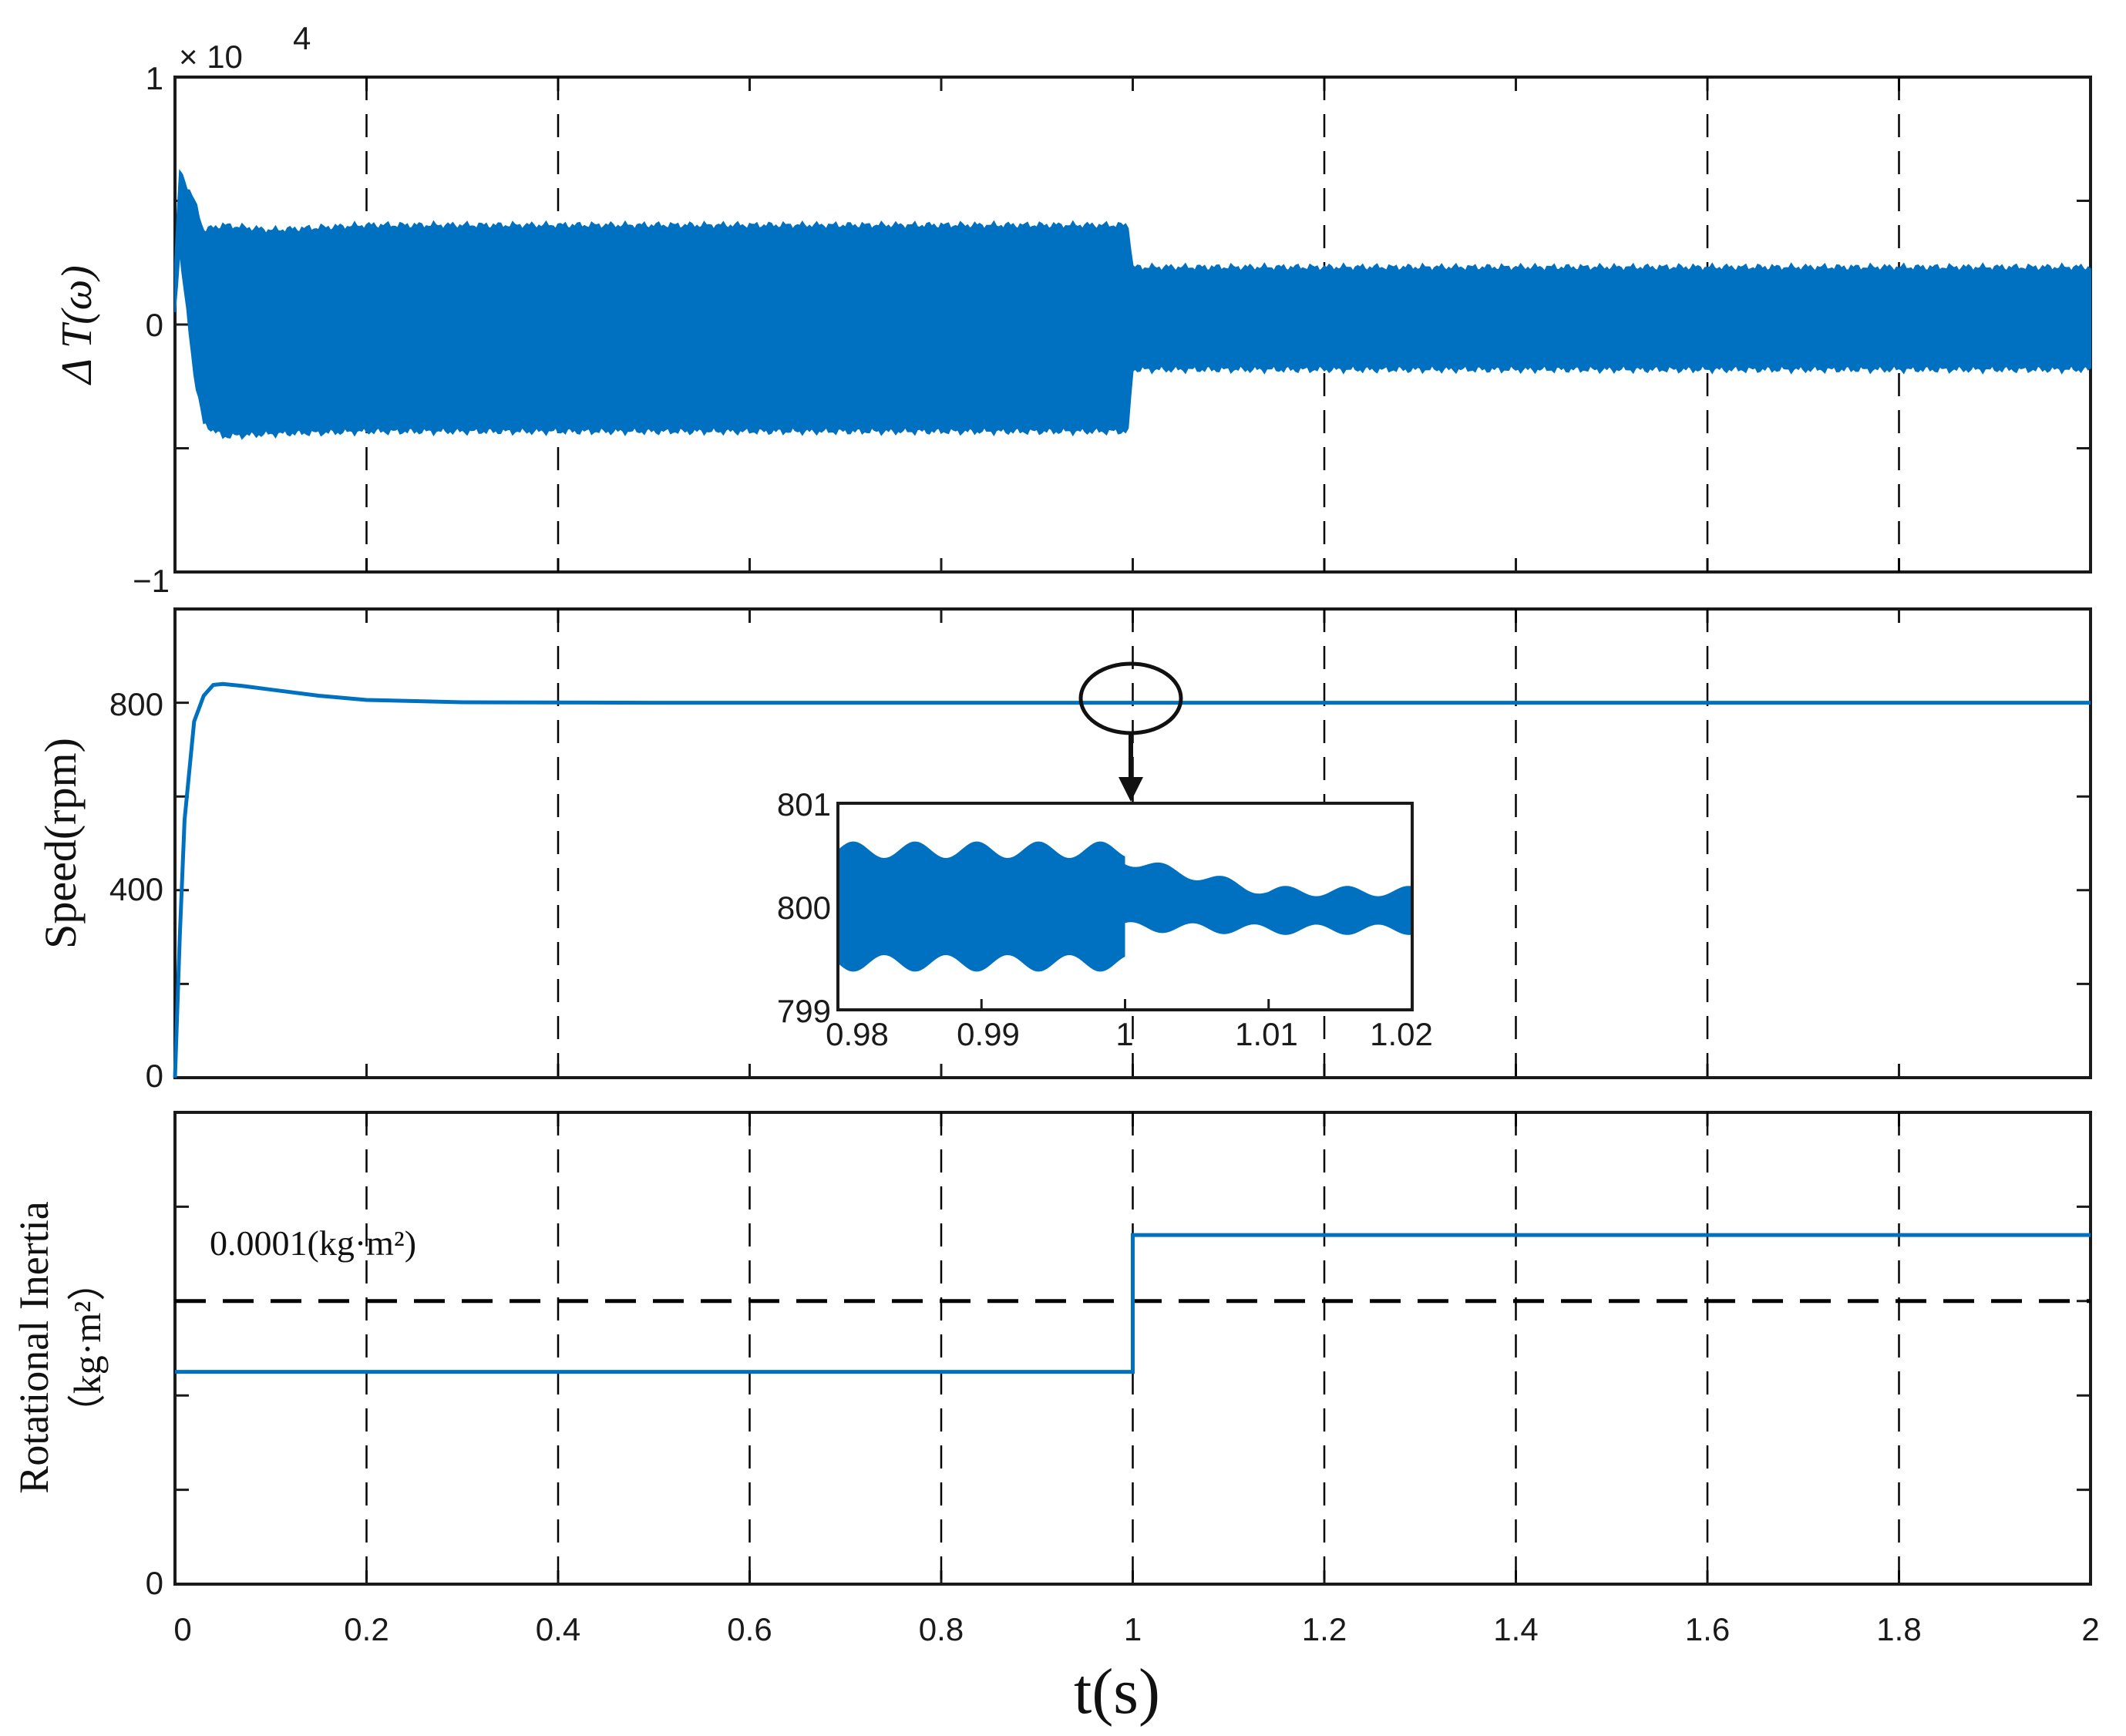 The width and height of the screenshot is (2126, 1736). Describe the element at coordinates (989, 1034) in the screenshot. I see `inset-xtick-0.99: 0.99` at that location.